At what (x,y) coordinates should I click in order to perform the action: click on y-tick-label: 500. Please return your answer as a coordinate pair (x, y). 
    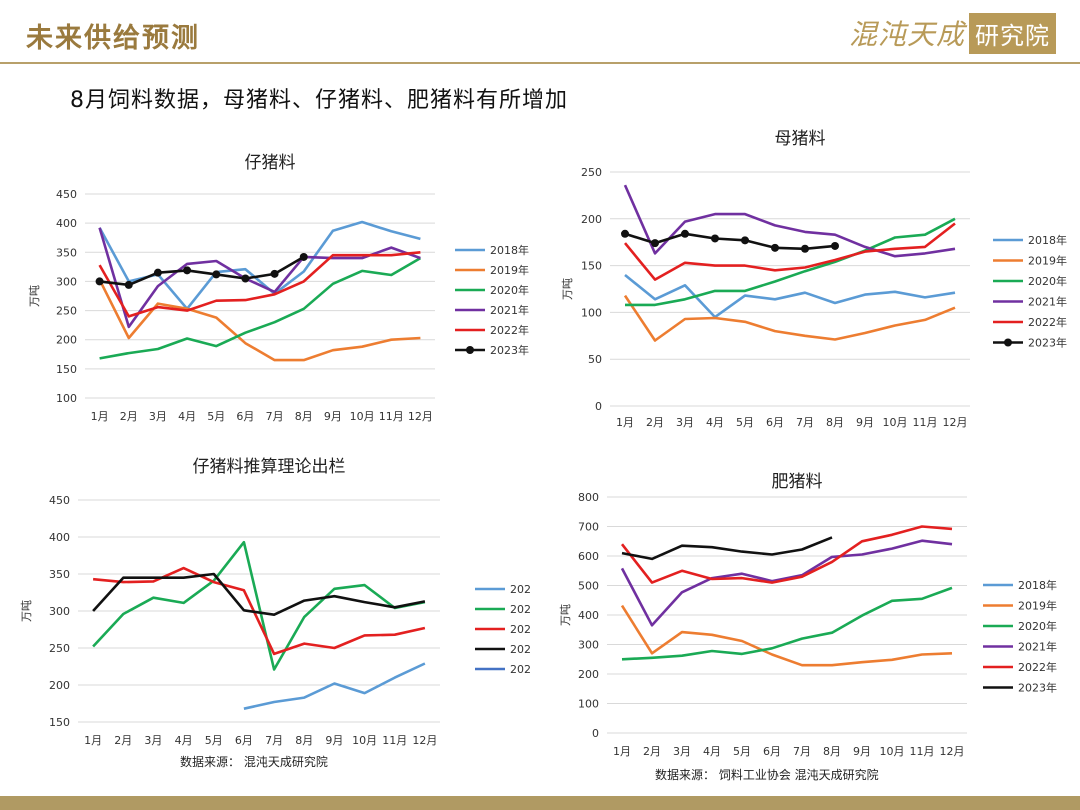
    Looking at the image, I should click on (588, 586).